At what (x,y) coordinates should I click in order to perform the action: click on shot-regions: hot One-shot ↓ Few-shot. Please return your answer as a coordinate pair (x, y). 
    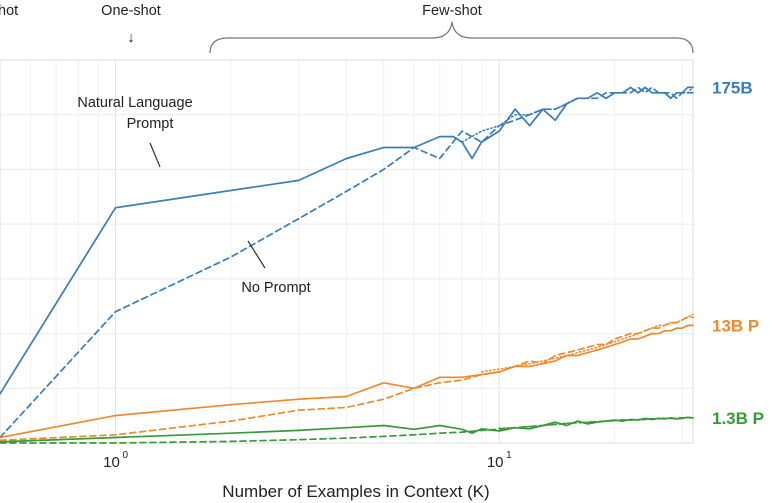
    Looking at the image, I should click on (347, 28).